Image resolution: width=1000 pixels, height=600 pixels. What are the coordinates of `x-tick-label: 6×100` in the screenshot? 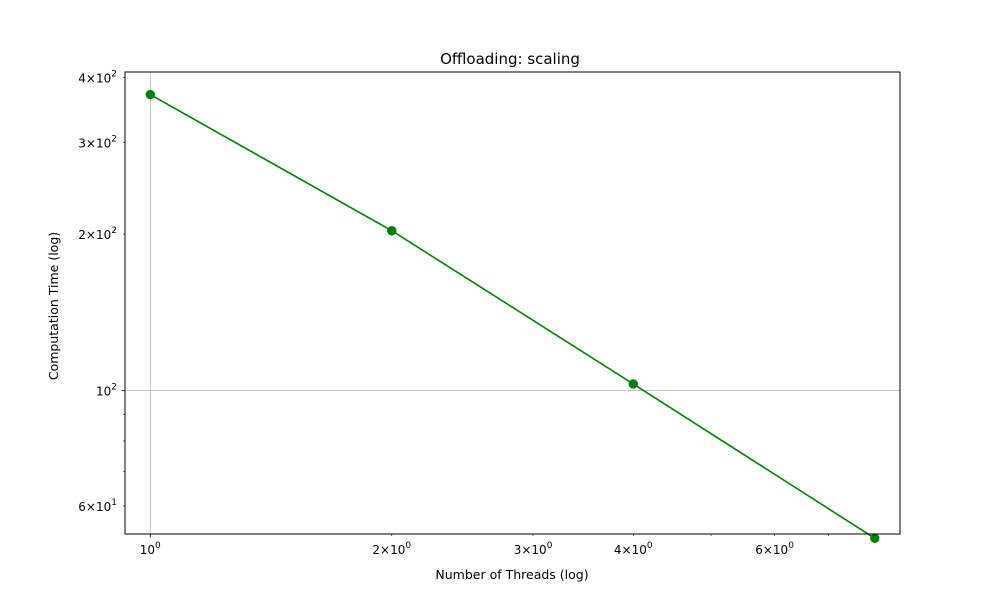 It's located at (774, 549).